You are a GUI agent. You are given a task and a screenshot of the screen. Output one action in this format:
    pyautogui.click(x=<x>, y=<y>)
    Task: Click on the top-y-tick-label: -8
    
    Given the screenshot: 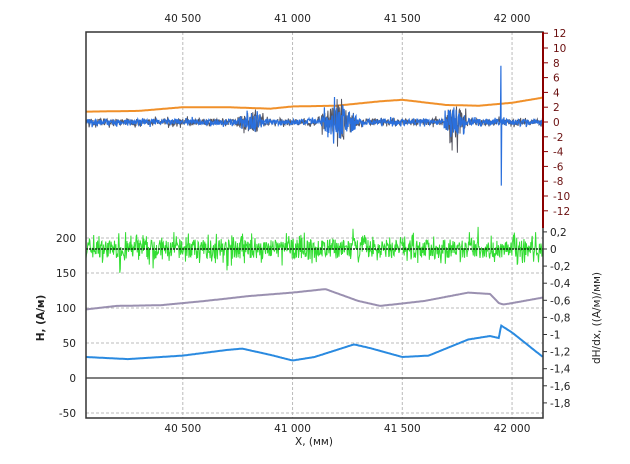 What is the action you would take?
    pyautogui.click(x=558, y=182)
    